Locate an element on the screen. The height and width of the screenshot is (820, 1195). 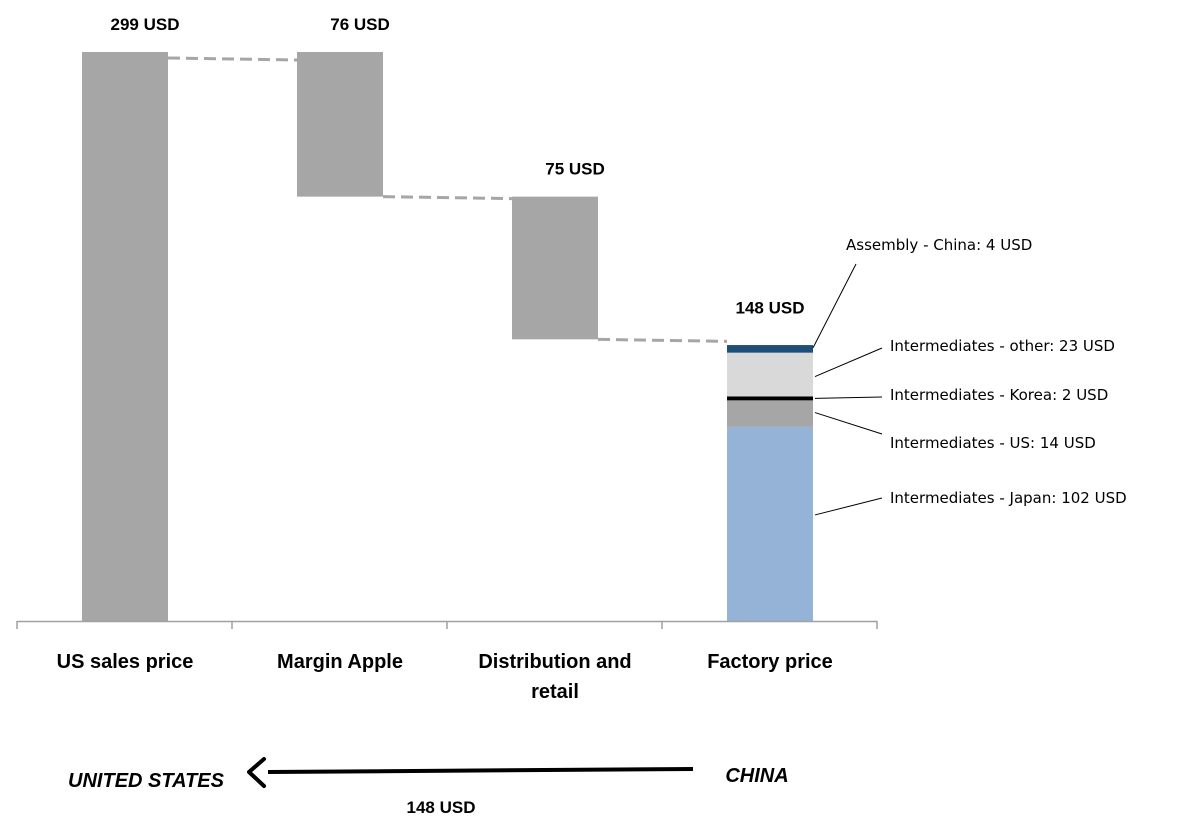
x-axis is located at coordinates (447, 624).